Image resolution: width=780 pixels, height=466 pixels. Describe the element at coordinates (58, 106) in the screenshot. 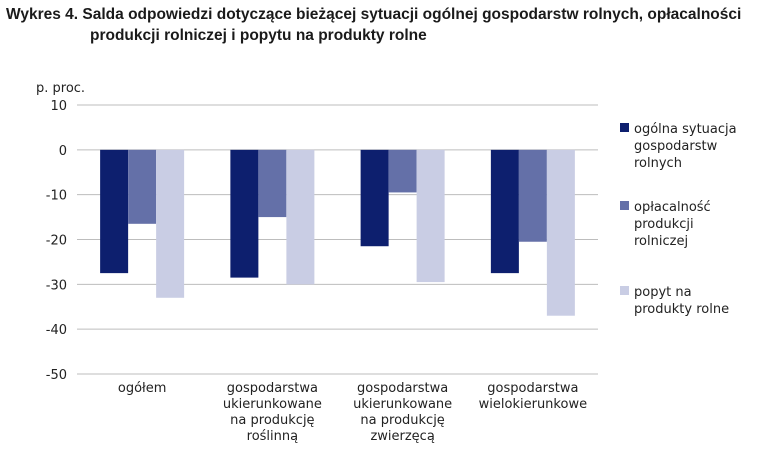

I see `y-tick-label: 10` at that location.